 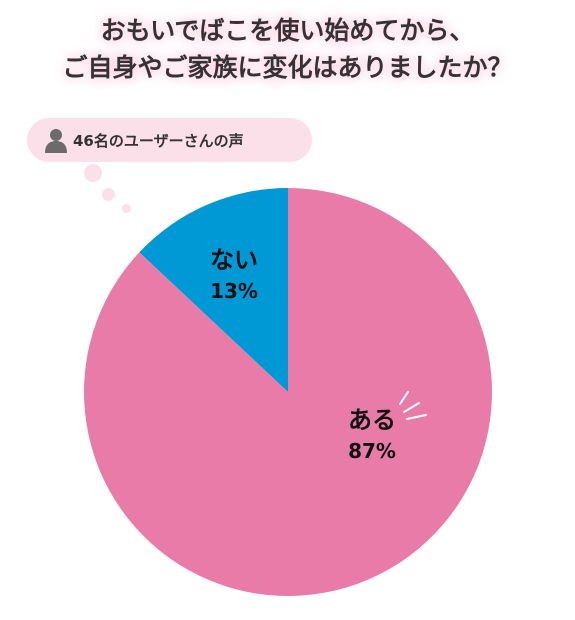 What do you see at coordinates (158, 140) in the screenshot?
I see `respondents-text: 46名のユーザーさんの声` at bounding box center [158, 140].